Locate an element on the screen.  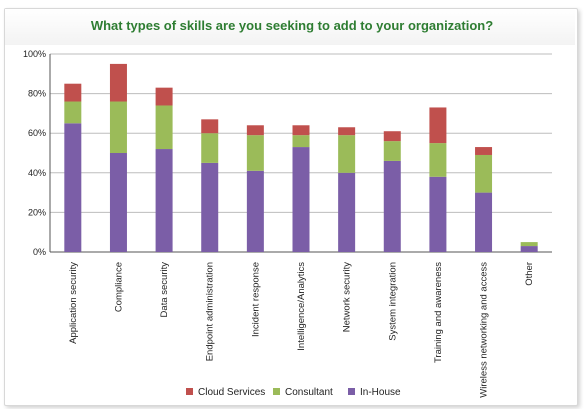
y-tick-label: 20% is located at coordinates (37, 212).